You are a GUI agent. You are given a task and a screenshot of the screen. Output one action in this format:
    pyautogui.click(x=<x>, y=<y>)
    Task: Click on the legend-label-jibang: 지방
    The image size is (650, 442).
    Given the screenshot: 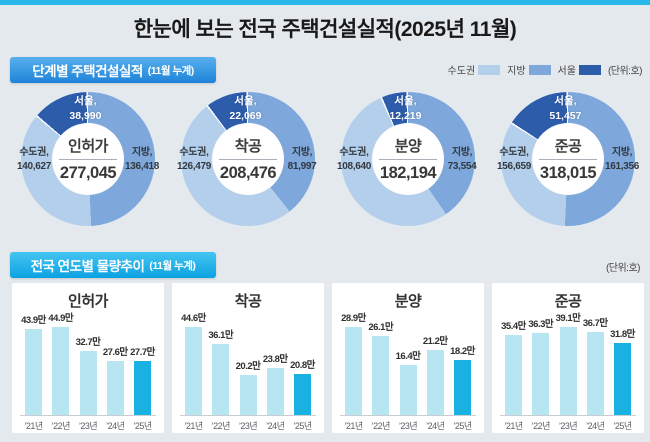 What is the action you would take?
    pyautogui.click(x=516, y=71)
    